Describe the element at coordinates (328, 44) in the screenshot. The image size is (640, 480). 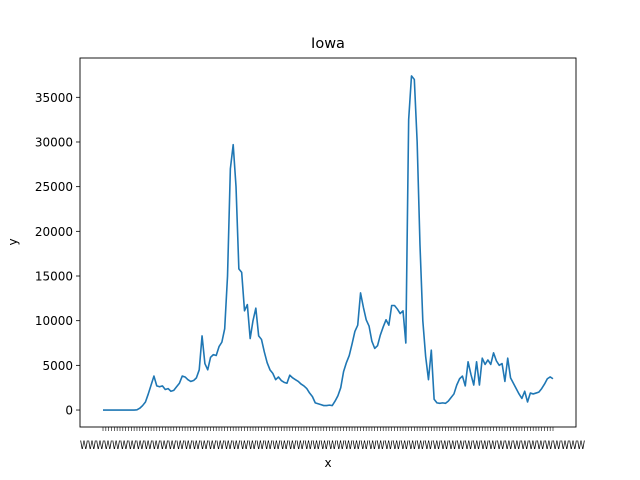
I see `chart-title: Iowa` at that location.